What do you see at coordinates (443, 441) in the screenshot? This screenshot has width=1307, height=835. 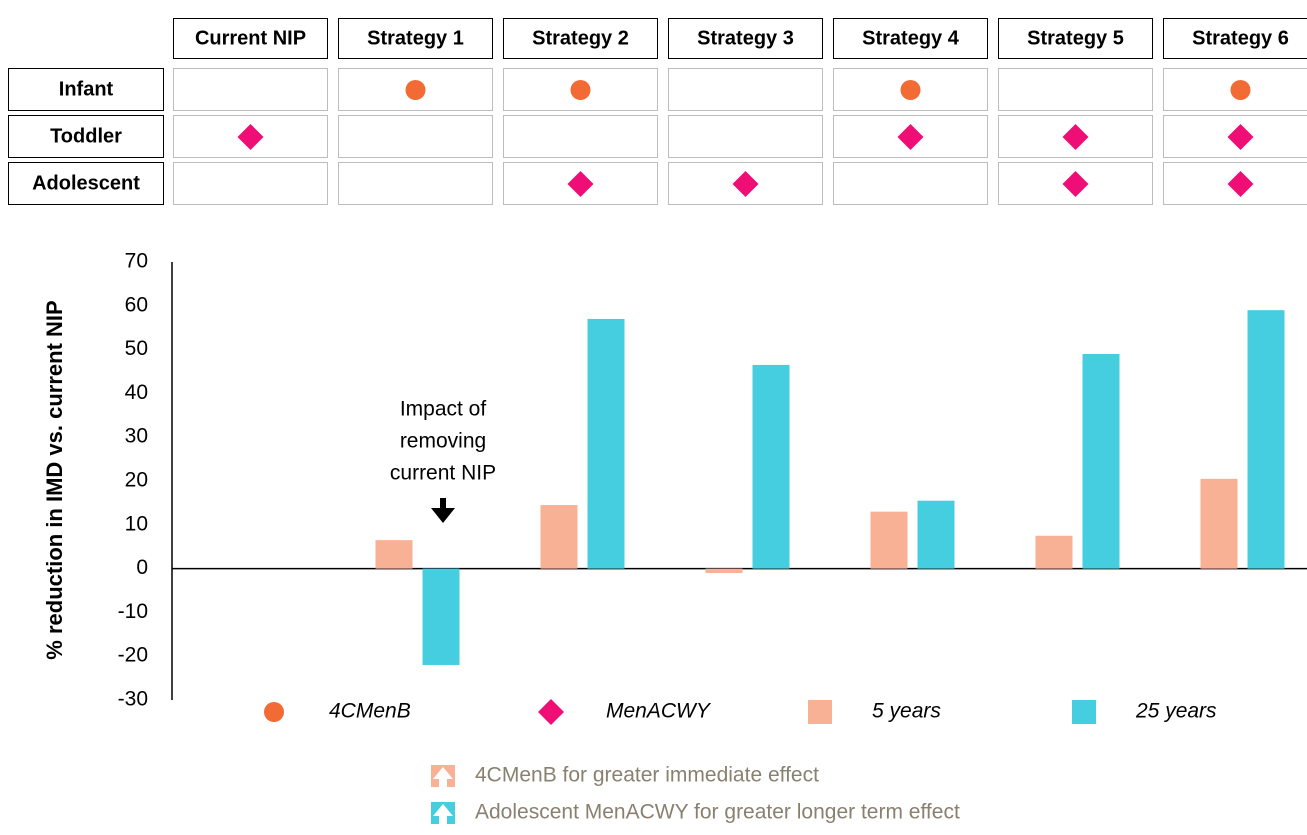 I see `annotation: removing` at bounding box center [443, 441].